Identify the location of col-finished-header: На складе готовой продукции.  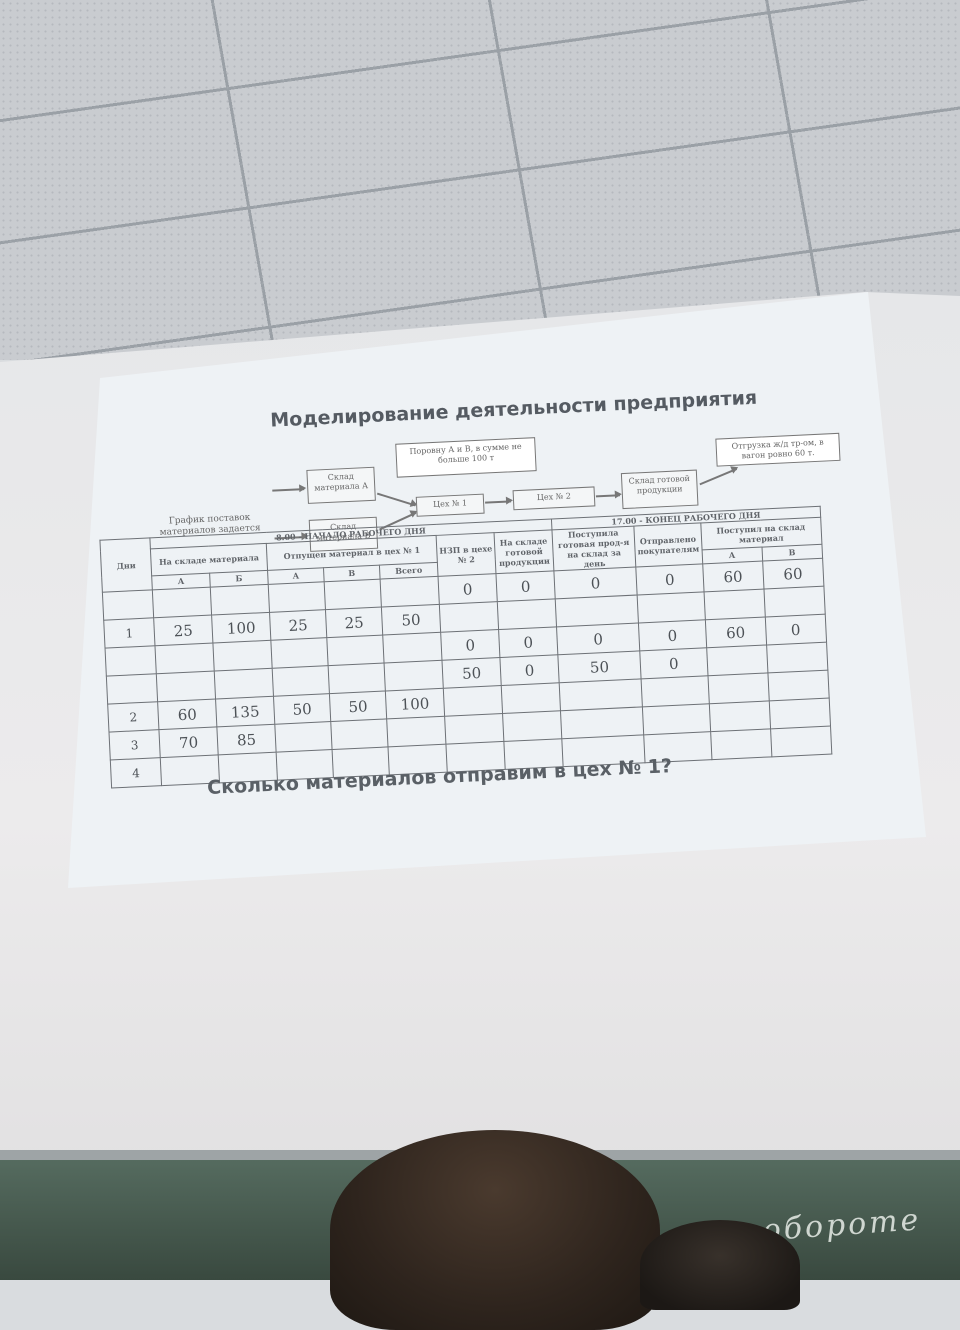
(524, 551).